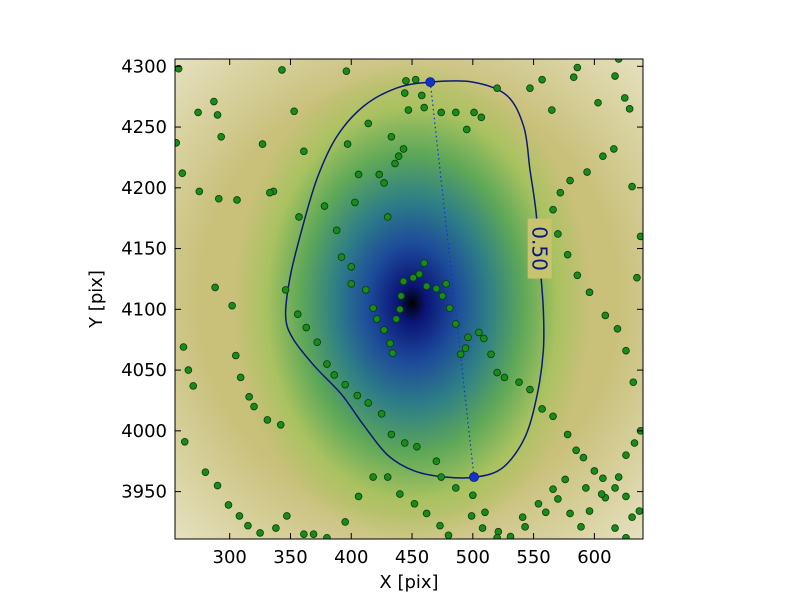 The height and width of the screenshot is (600, 800). Describe the element at coordinates (473, 557) in the screenshot. I see `x-tick-label: 500` at that location.